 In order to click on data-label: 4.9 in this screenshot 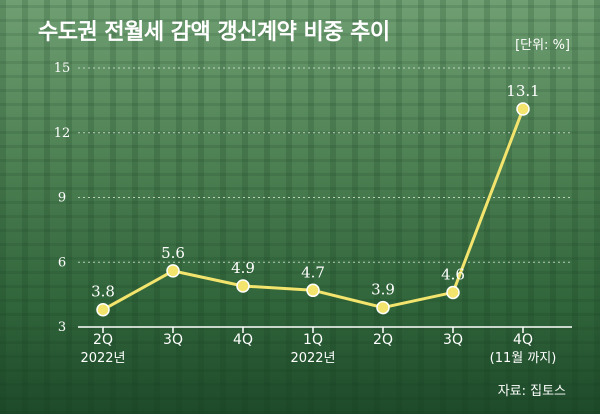, I will do `click(243, 268)`.